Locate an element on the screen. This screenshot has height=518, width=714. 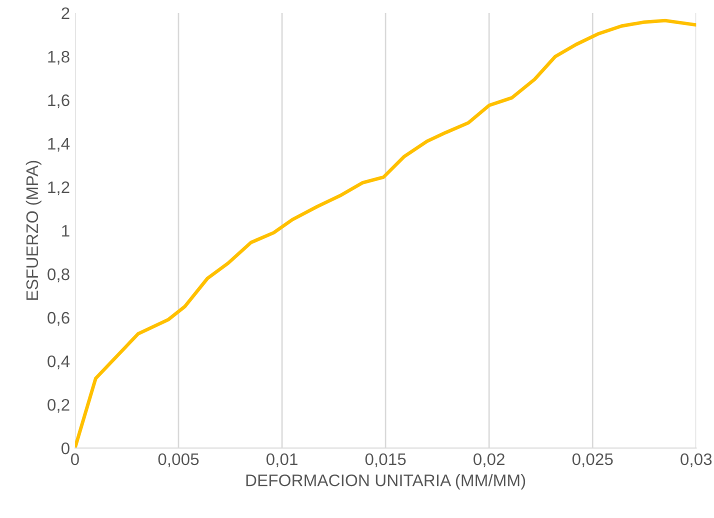
x-tick-label: 0,025 is located at coordinates (592, 460).